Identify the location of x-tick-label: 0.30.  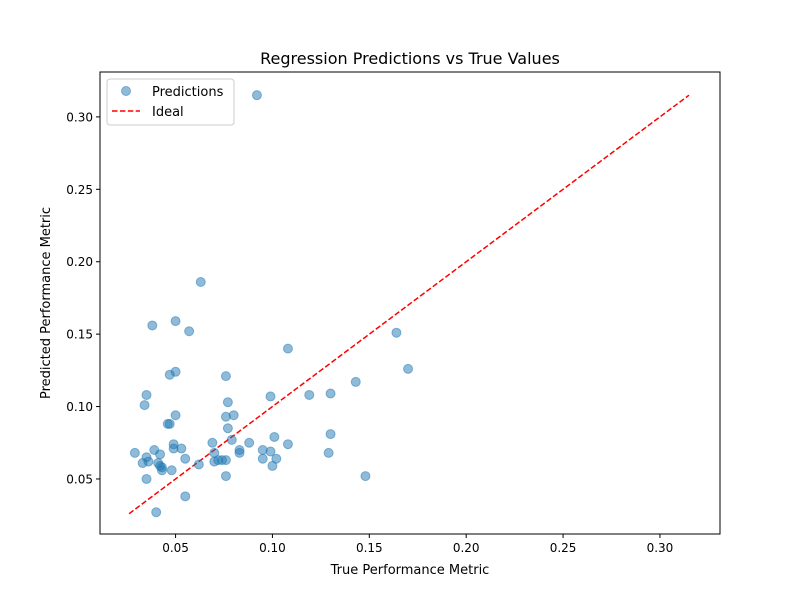
(660, 548).